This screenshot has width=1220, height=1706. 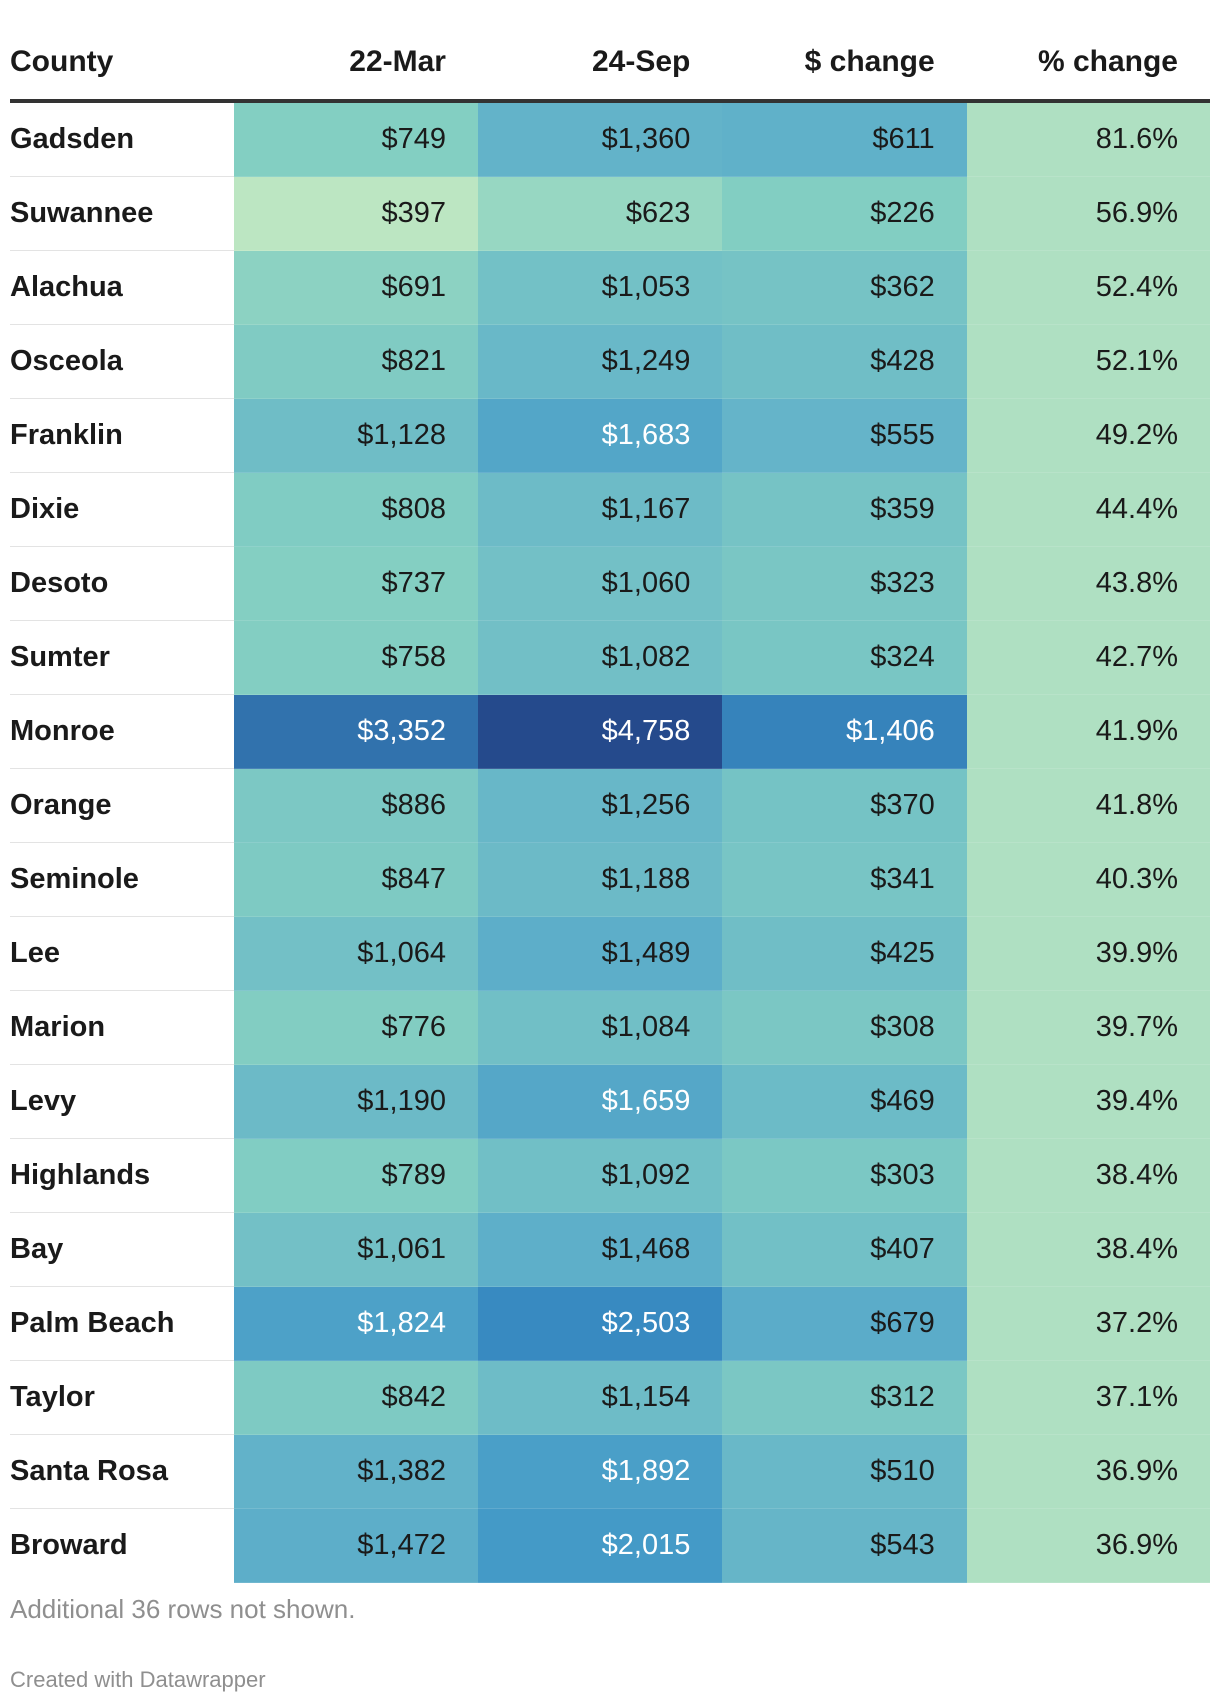 What do you see at coordinates (1088, 657) in the screenshot?
I see `cell-percent-change: 42.7%` at bounding box center [1088, 657].